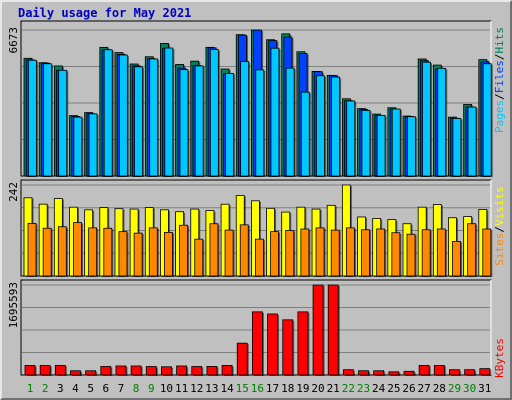 This screenshot has height=400, width=512. I want to click on x-tick-label: 15, so click(242, 388).